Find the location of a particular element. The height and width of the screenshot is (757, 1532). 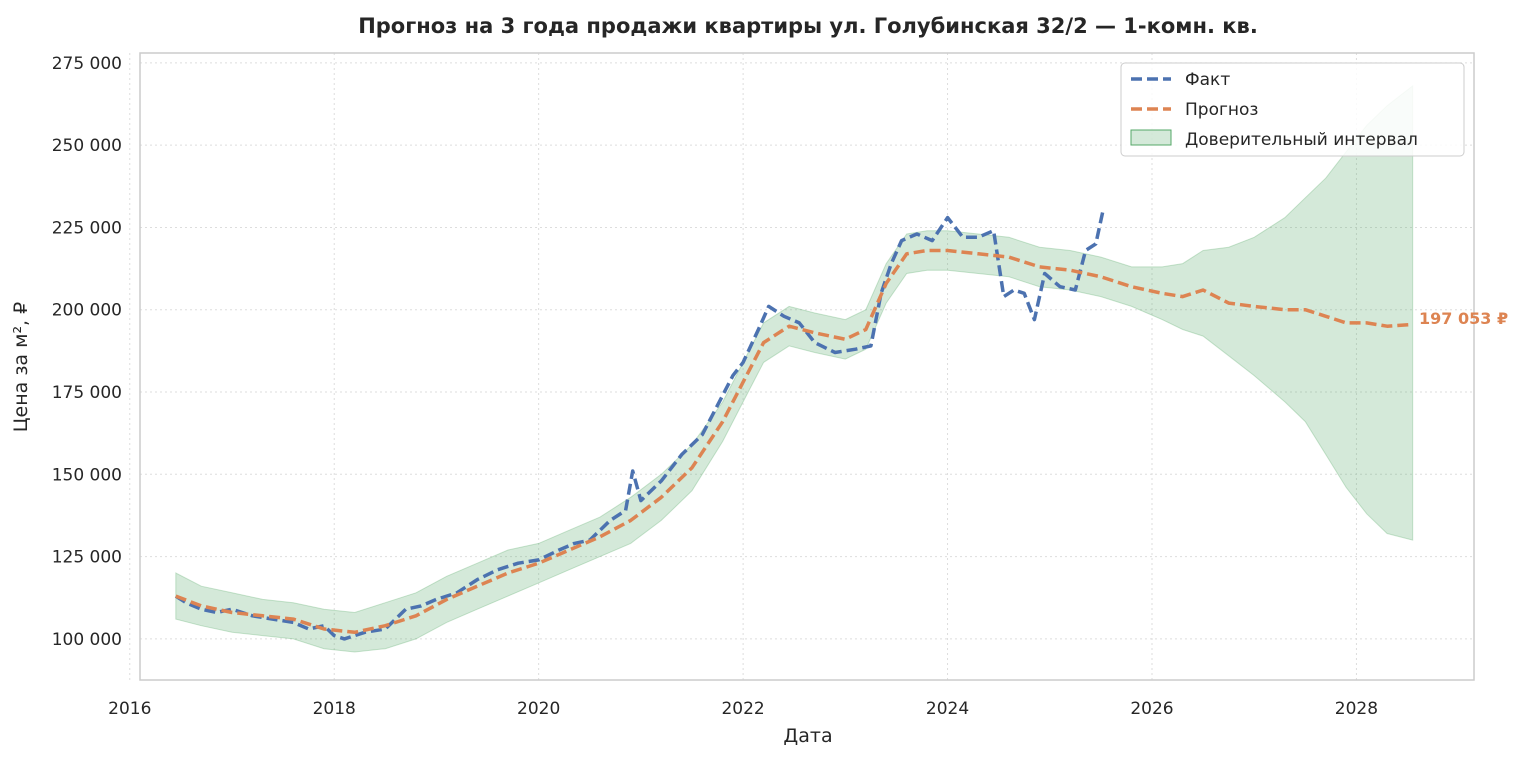

x-tick-label: 2026 is located at coordinates (1151, 709).